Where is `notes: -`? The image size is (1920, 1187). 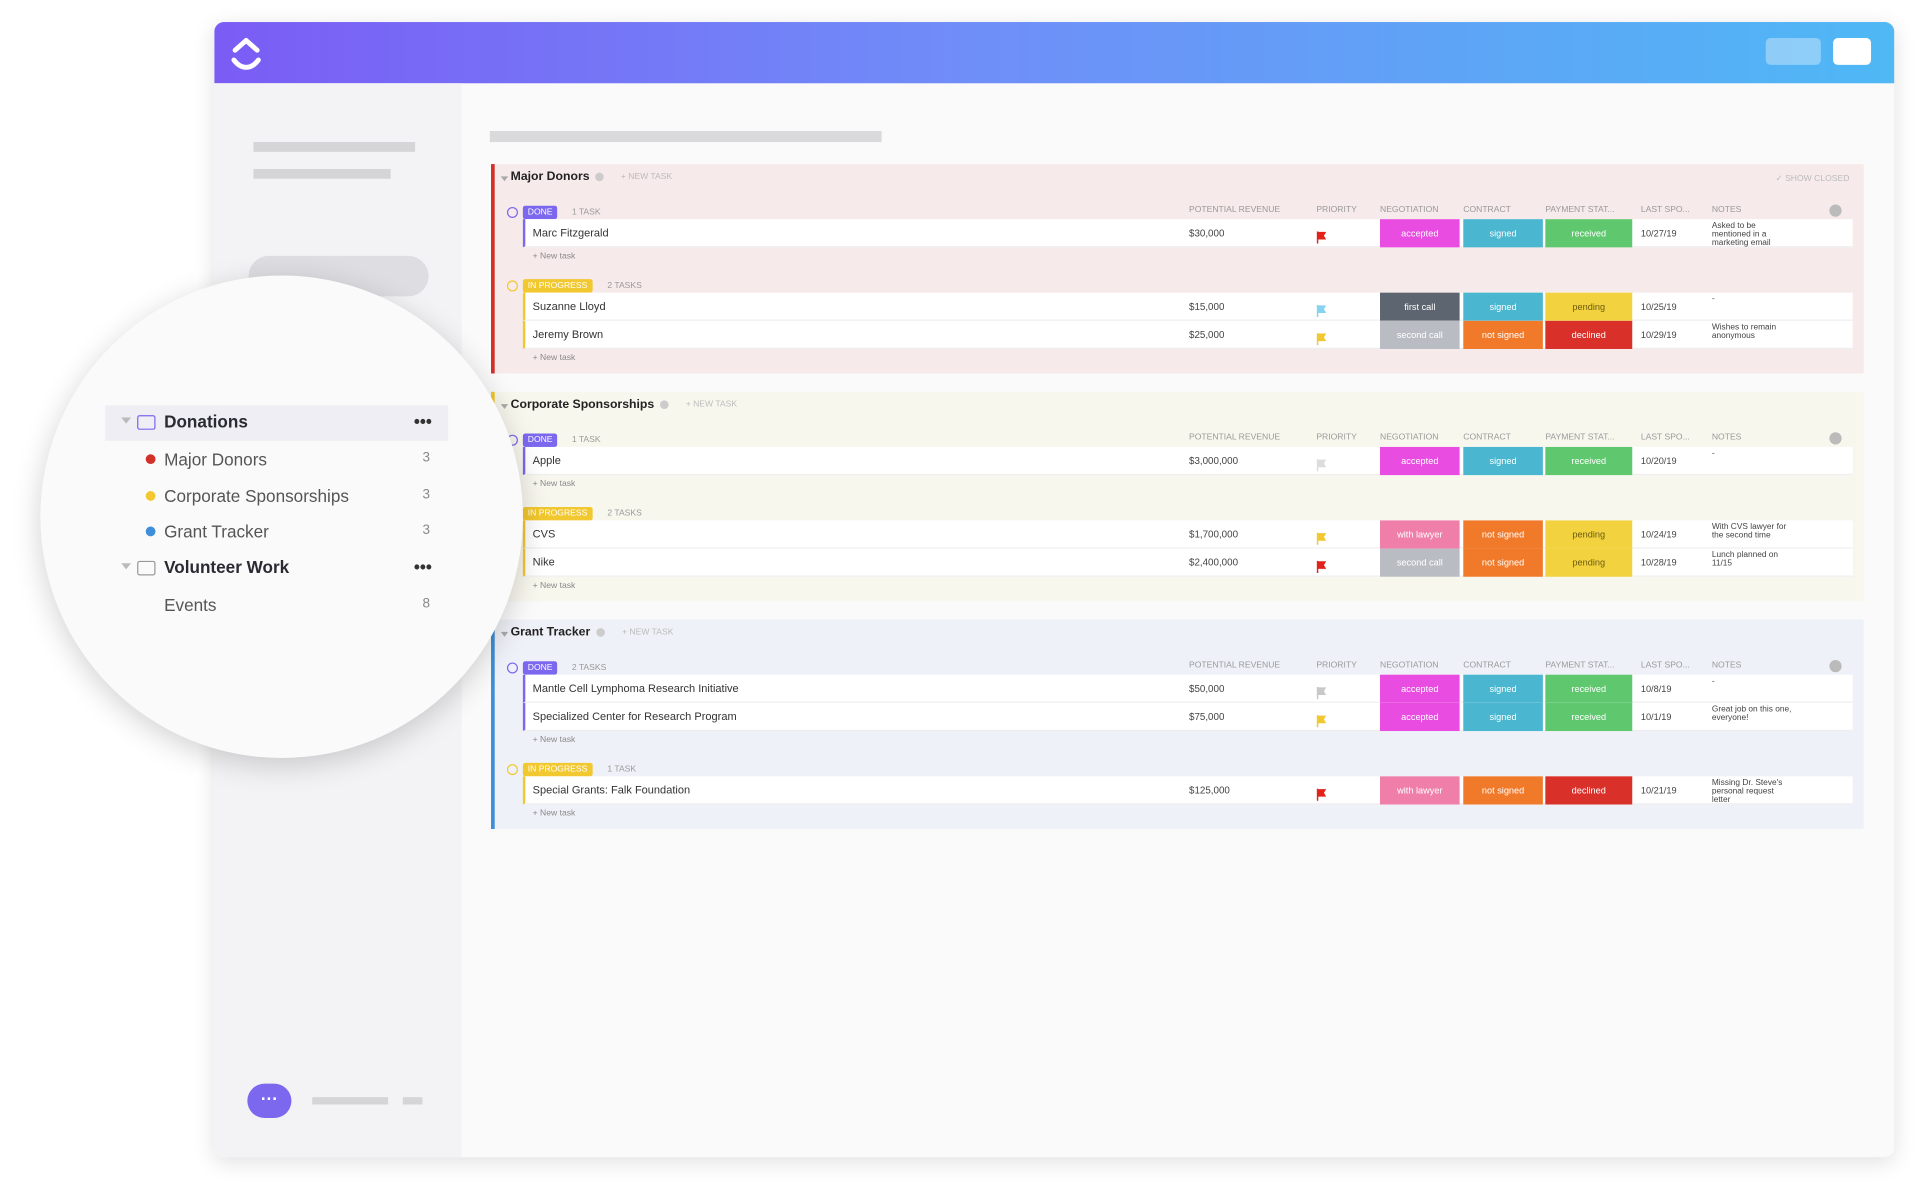
notes: - is located at coordinates (1713, 681).